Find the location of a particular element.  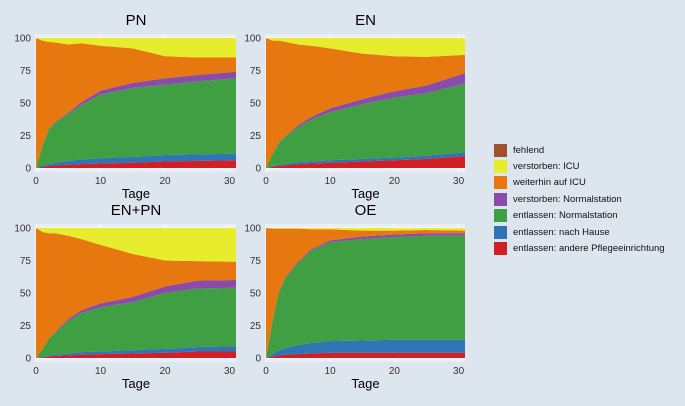

legend-item: fehlend is located at coordinates (586, 150).